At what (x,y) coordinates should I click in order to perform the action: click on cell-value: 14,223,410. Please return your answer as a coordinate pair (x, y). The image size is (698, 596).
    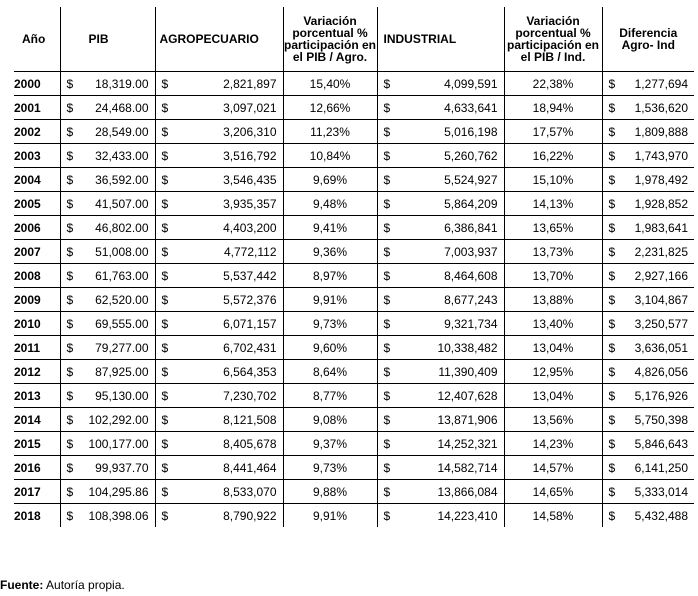
    Looking at the image, I should click on (467, 515).